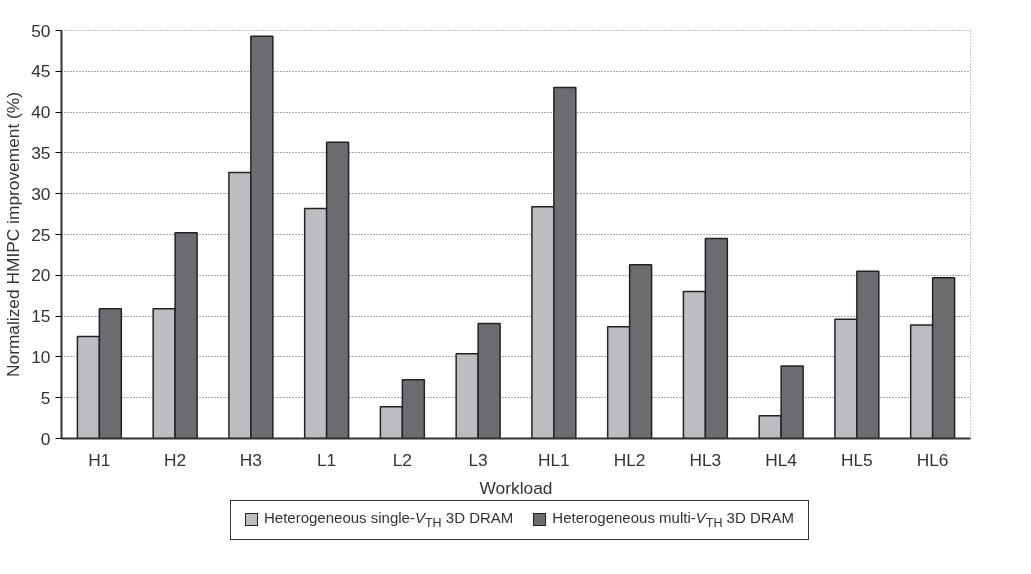 Image resolution: width=1031 pixels, height=574 pixels. I want to click on x-tick-label: HL5, so click(856, 459).